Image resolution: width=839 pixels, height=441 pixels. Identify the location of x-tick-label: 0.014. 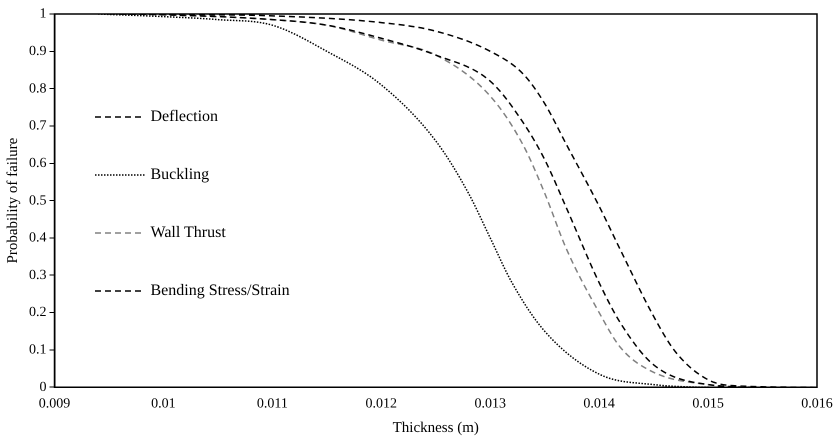
(599, 404).